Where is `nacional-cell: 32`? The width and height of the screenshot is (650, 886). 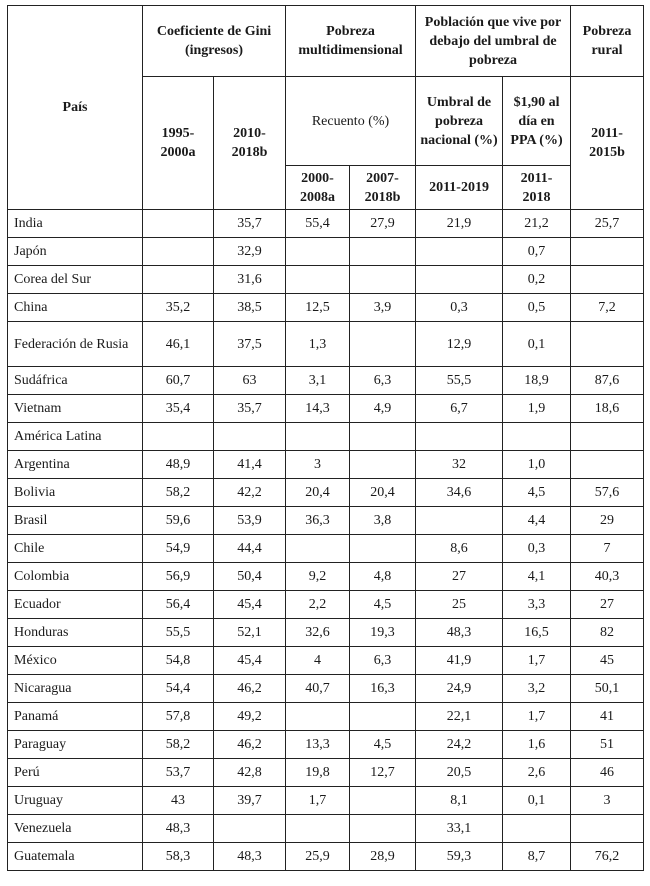 nacional-cell: 32 is located at coordinates (459, 464).